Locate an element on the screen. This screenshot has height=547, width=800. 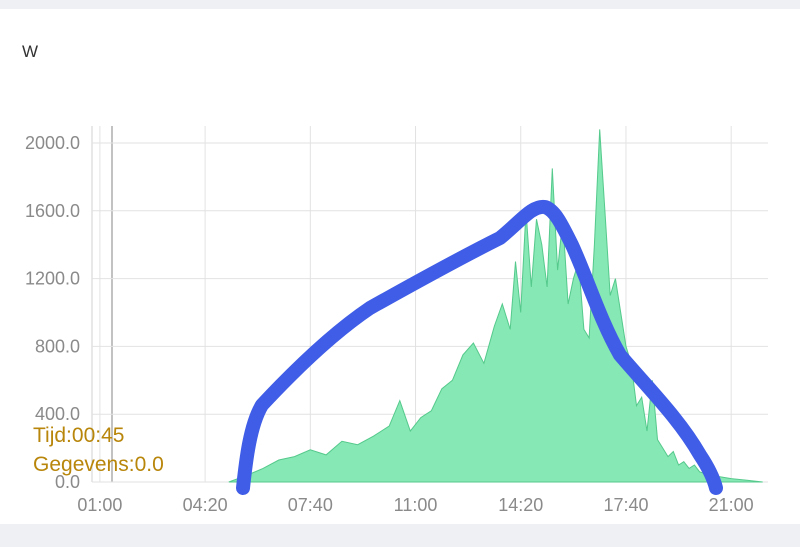
x-tick-label: 21:00 is located at coordinates (731, 505).